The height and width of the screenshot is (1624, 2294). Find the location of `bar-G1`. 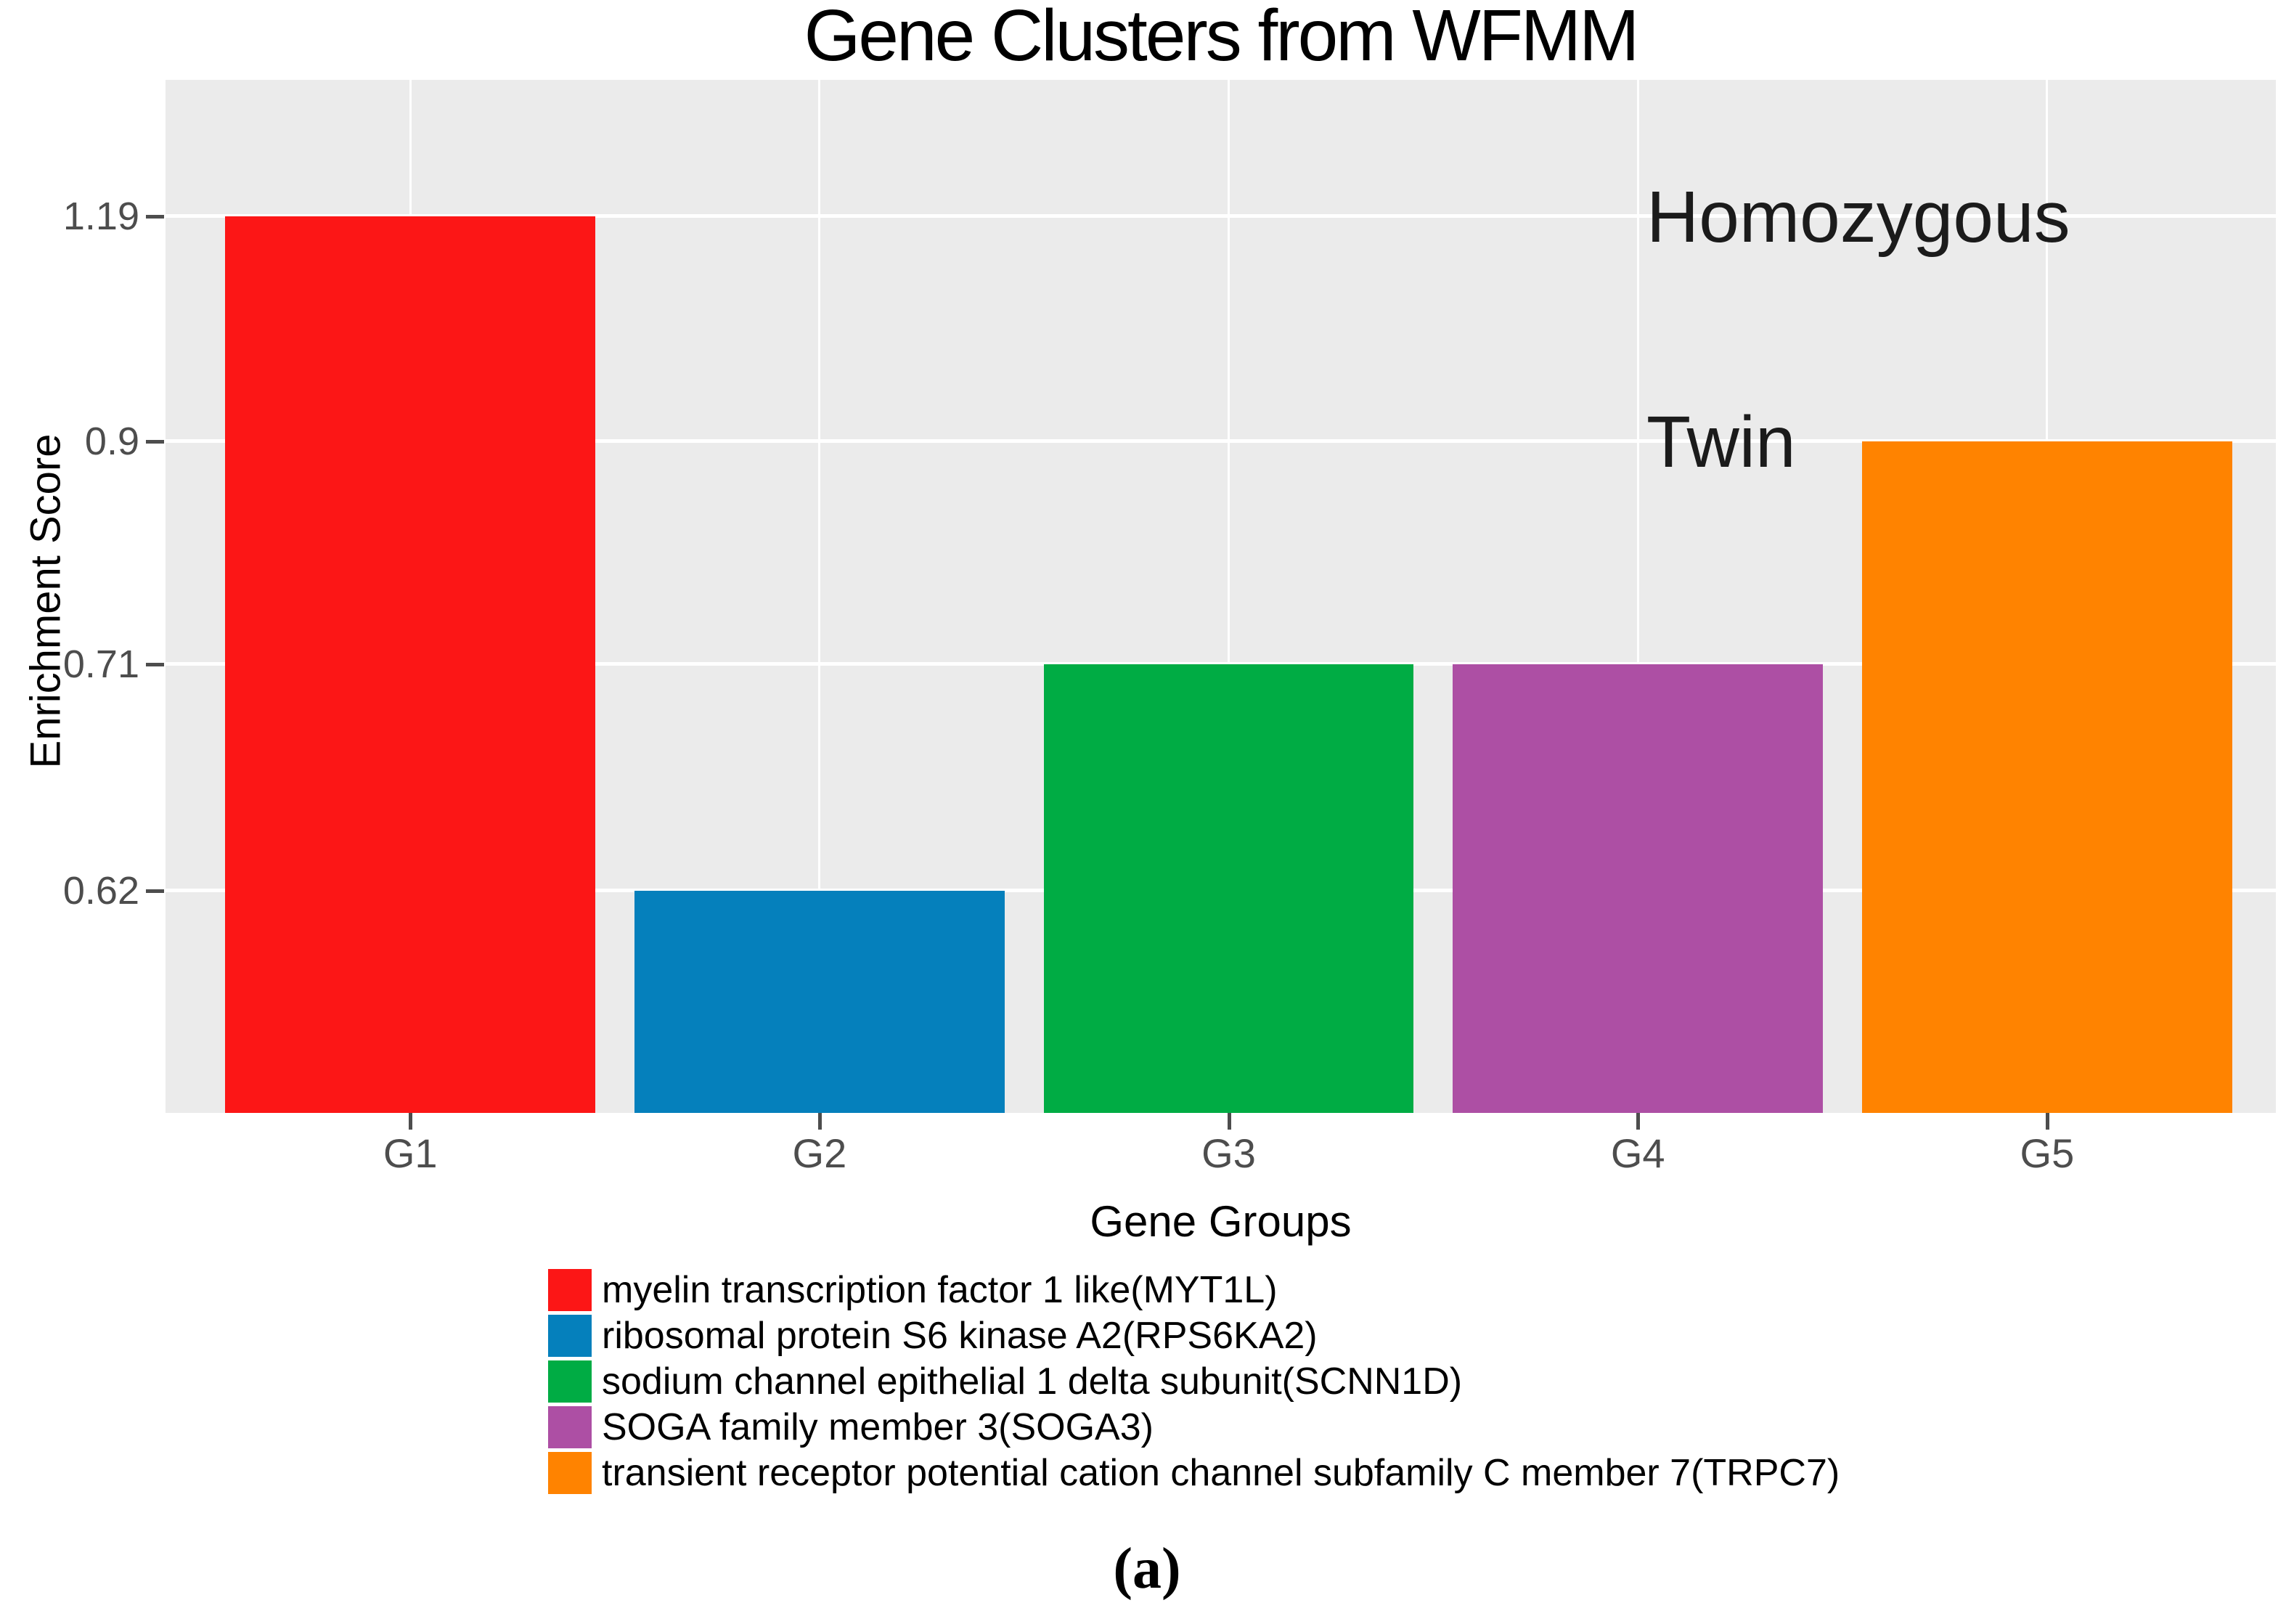

bar-G1 is located at coordinates (410, 664).